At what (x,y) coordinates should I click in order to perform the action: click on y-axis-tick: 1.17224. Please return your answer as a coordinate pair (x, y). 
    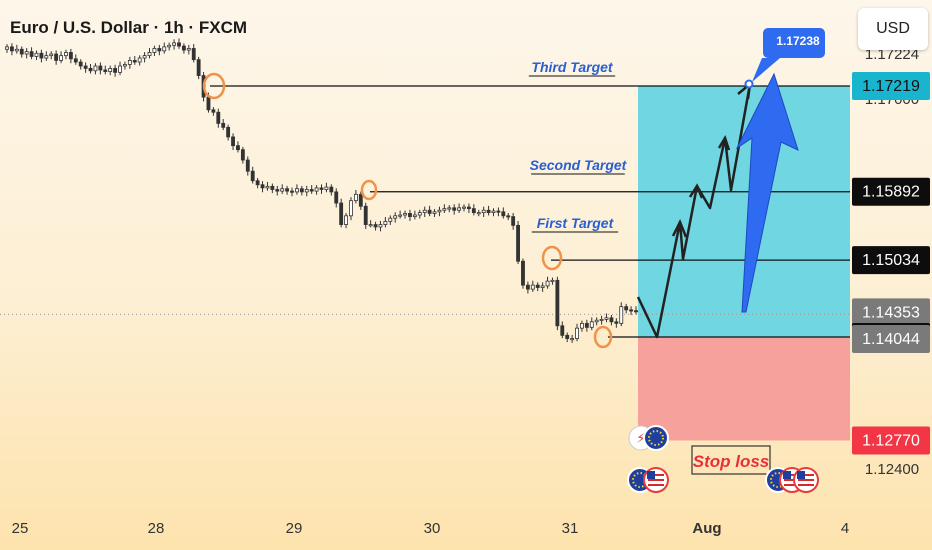
    Looking at the image, I should click on (892, 54).